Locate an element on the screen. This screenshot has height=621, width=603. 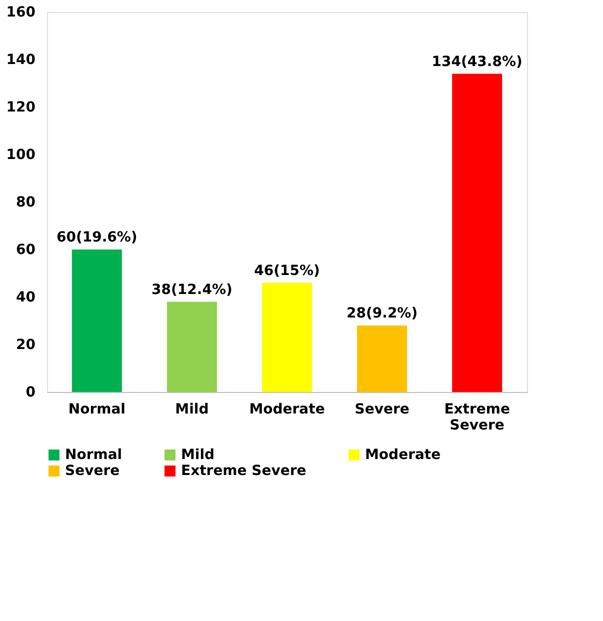
y-tick-label: 20 is located at coordinates (26, 345).